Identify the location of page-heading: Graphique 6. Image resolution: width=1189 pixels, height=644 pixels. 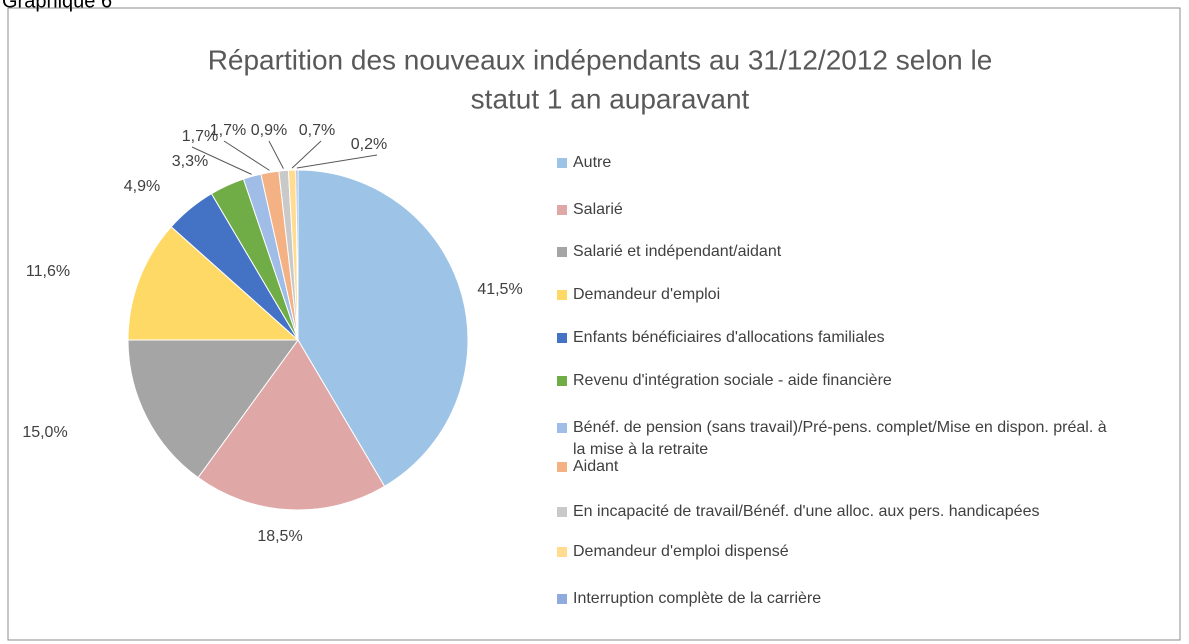
(57, 6).